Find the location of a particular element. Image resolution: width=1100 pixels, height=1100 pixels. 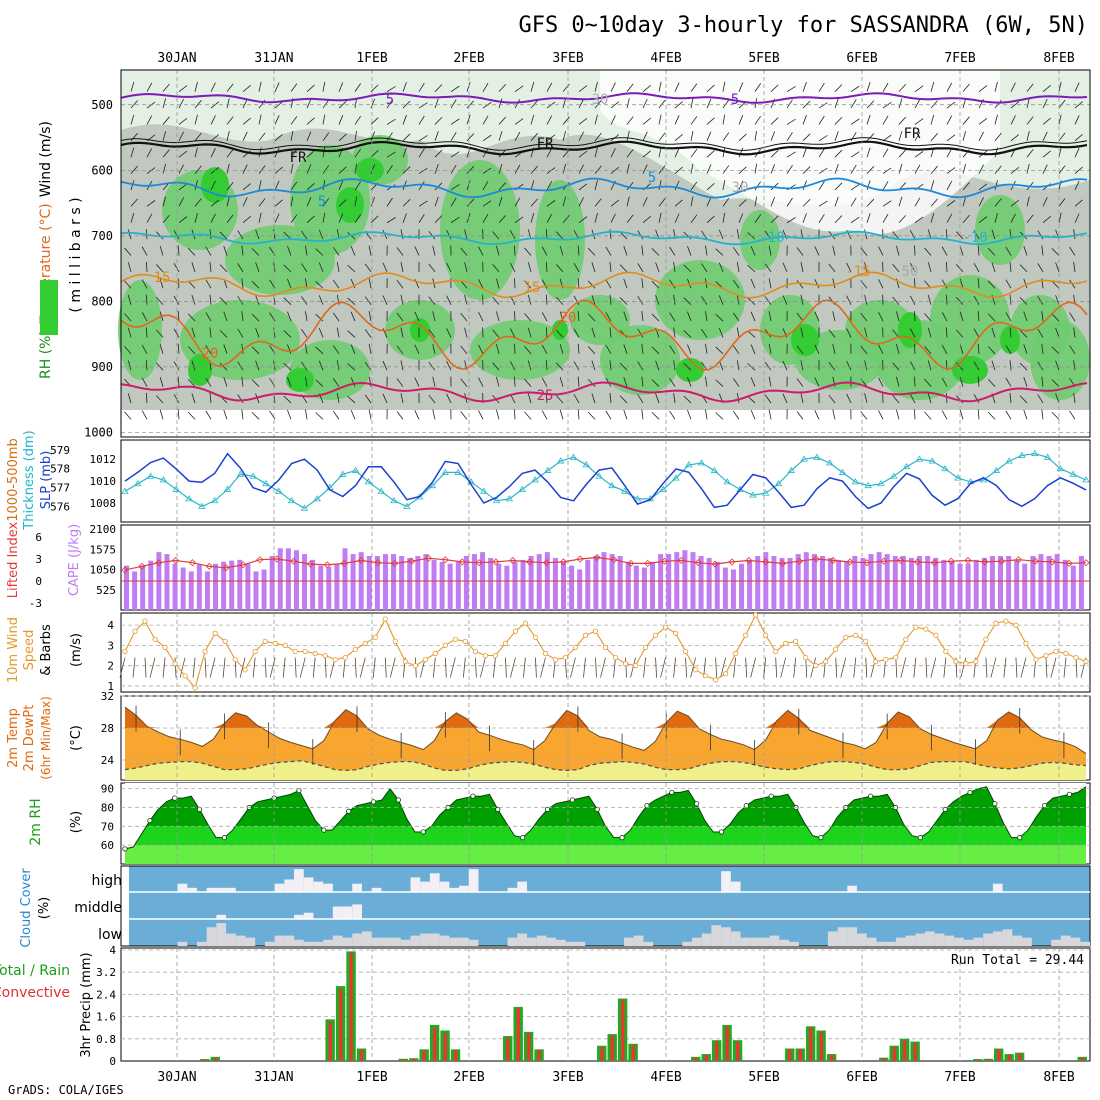

lifted-line is located at coordinates (605, 563).